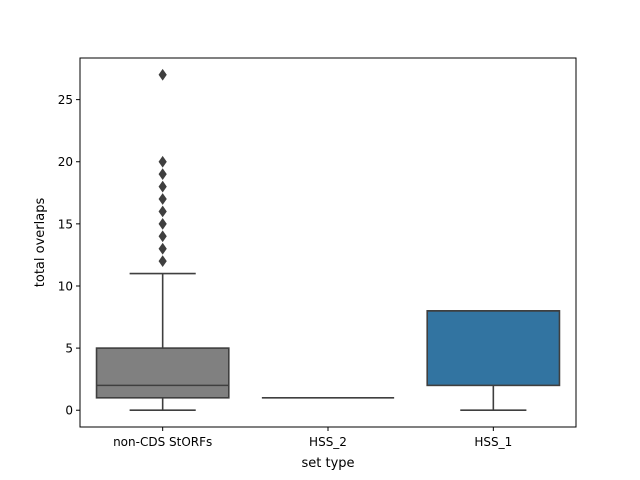 The width and height of the screenshot is (640, 480). What do you see at coordinates (65, 100) in the screenshot?
I see `y-tick-label: 25` at bounding box center [65, 100].